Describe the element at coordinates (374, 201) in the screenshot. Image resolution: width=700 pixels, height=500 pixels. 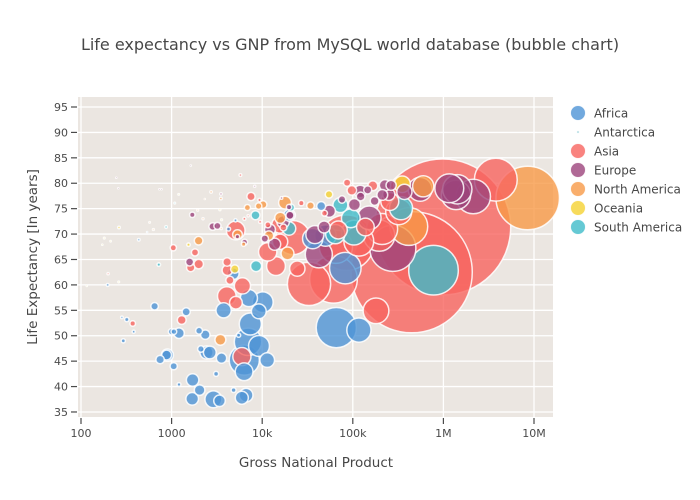
I see `bubble-denmark` at that location.